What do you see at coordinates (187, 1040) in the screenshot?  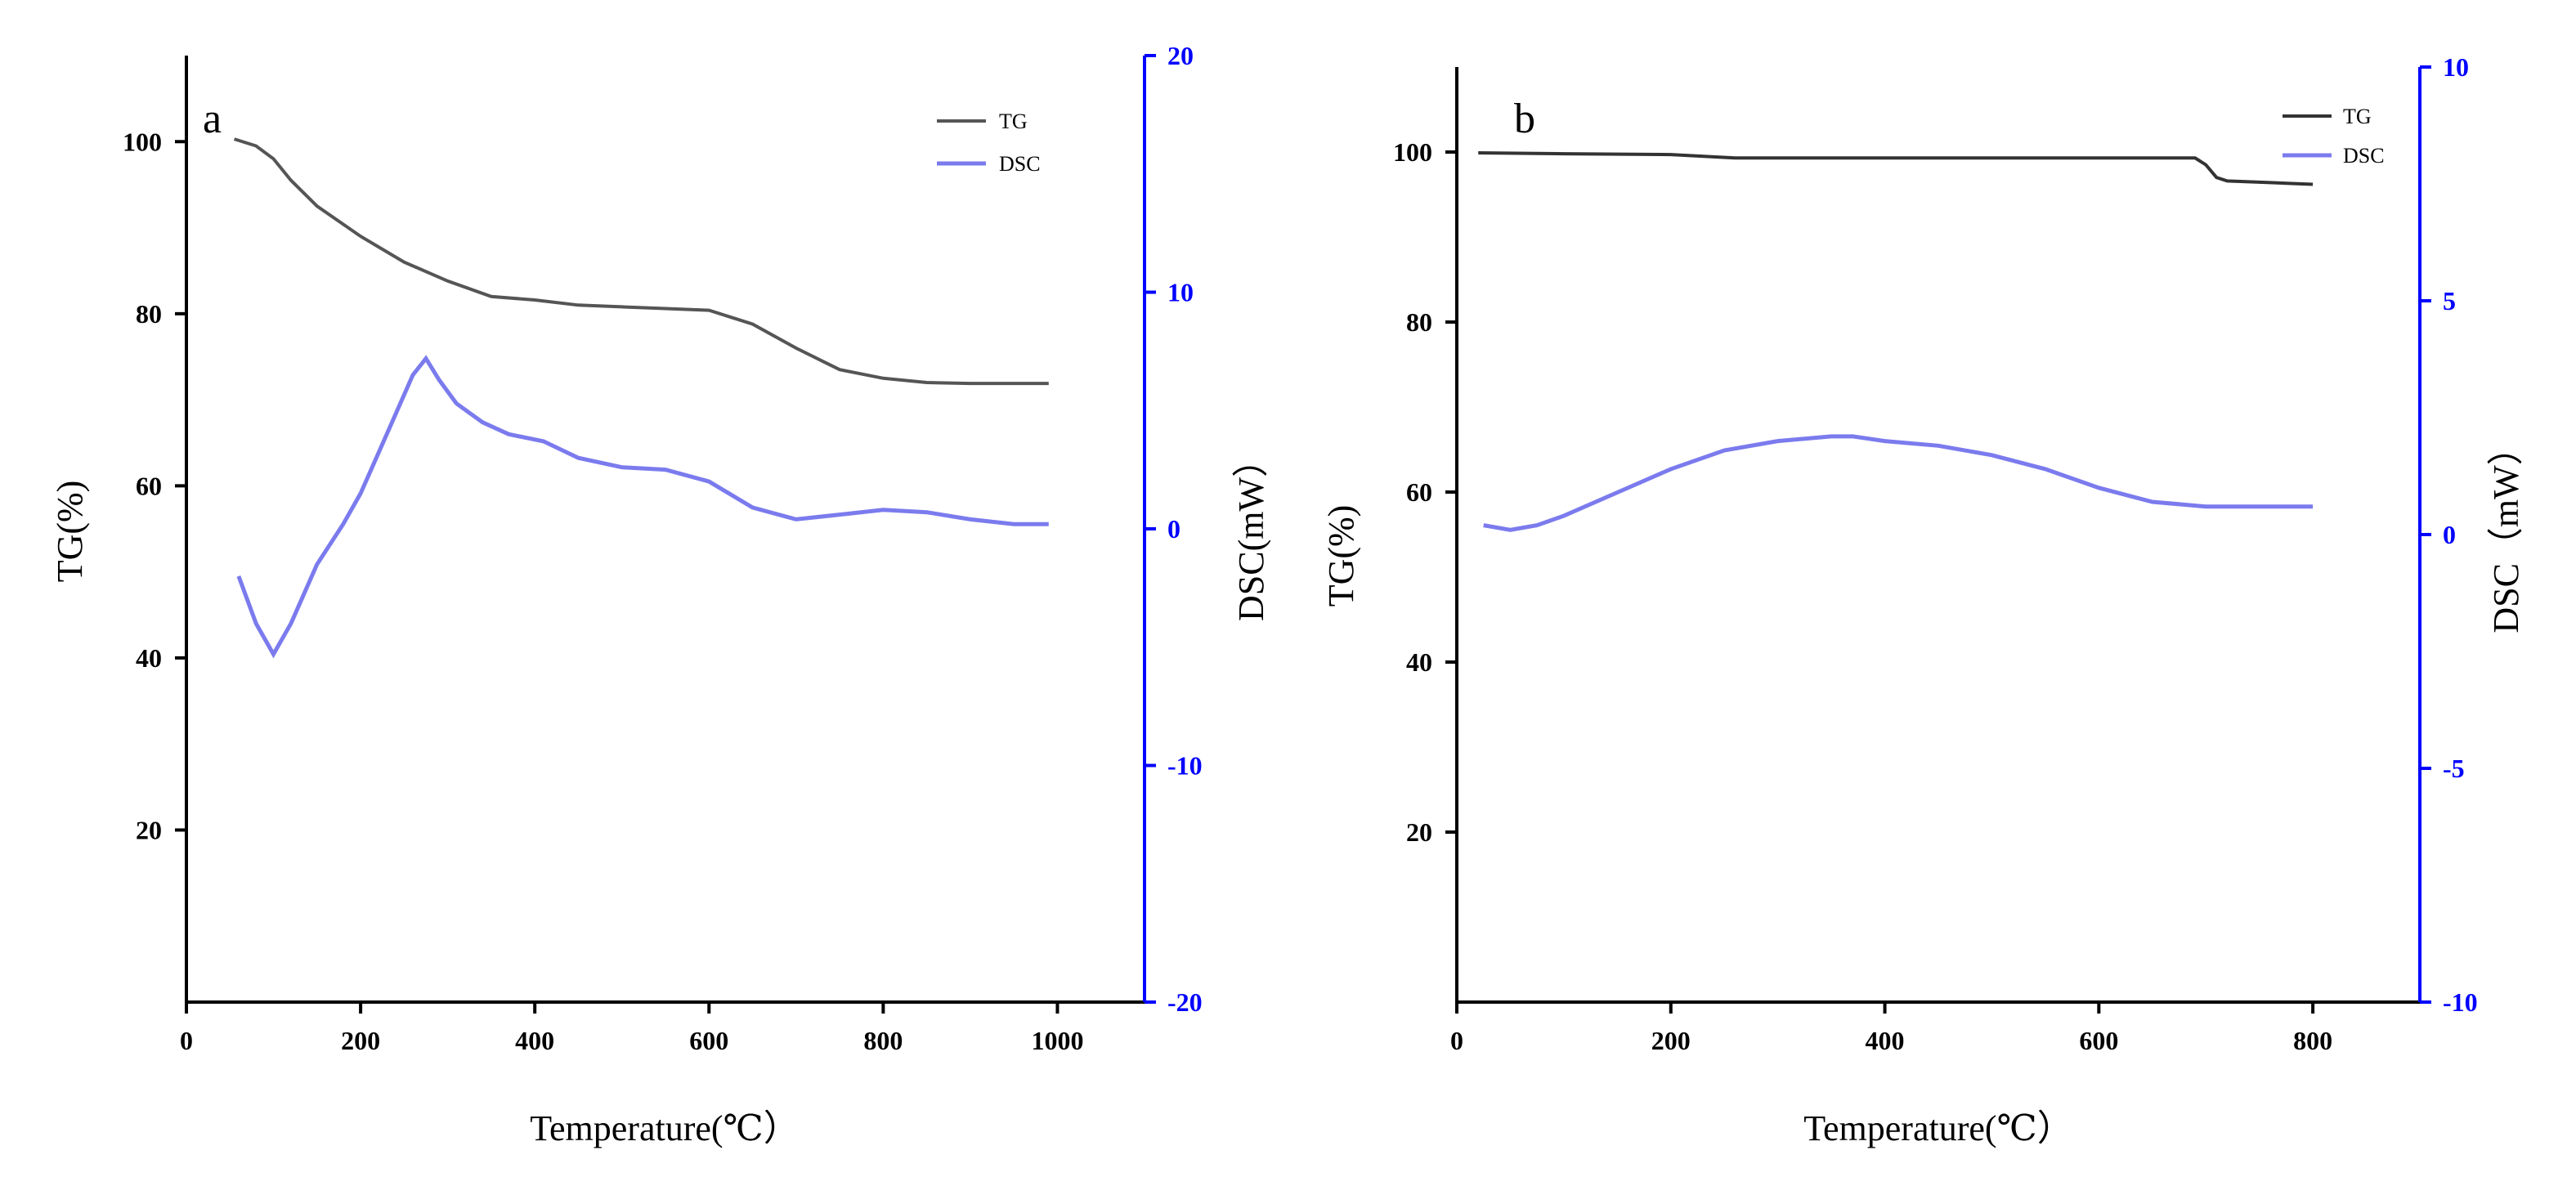 I see `panel-a-x-tick-label: 0` at bounding box center [187, 1040].